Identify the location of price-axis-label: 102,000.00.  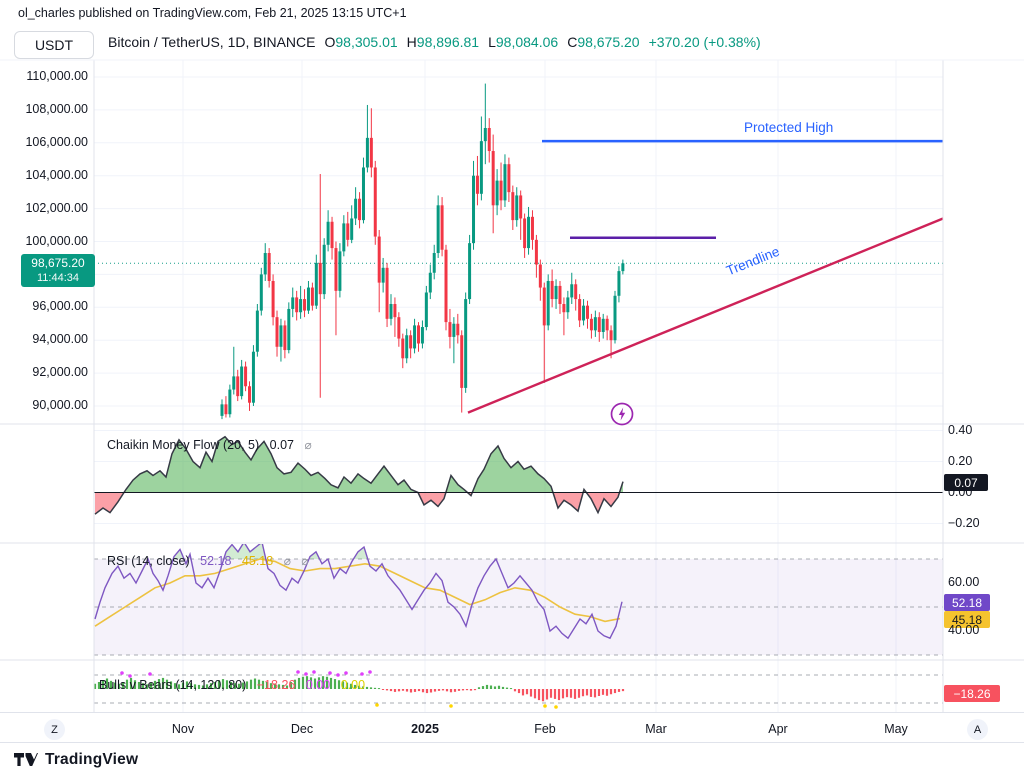
(56, 207).